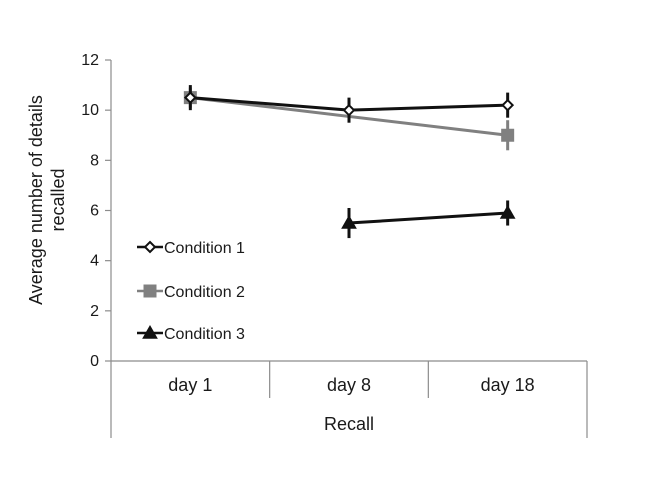 The height and width of the screenshot is (486, 646). I want to click on legend-item-3: Condition 3, so click(191, 333).